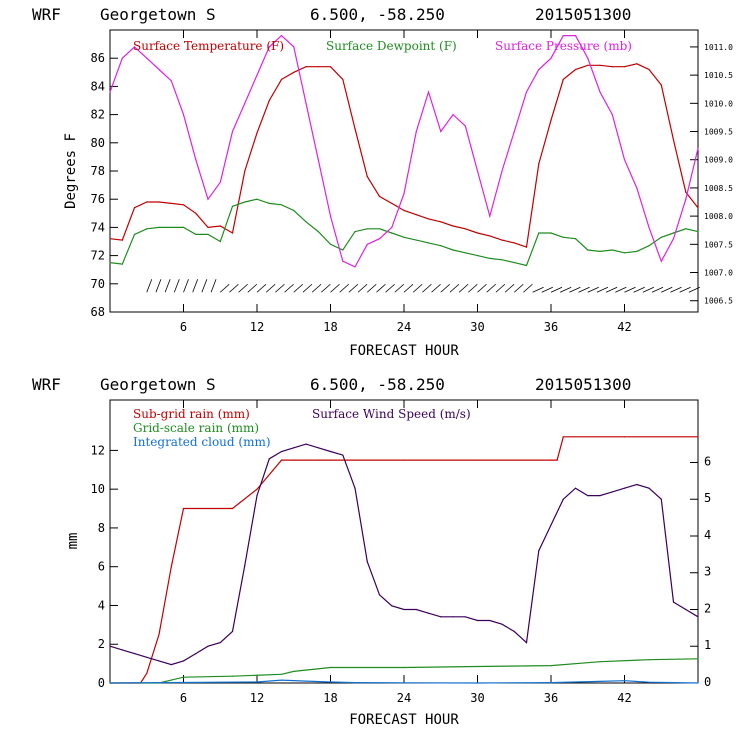 The image size is (740, 740). Describe the element at coordinates (718, 47) in the screenshot. I see `y2-tick-label: 1011.0` at that location.